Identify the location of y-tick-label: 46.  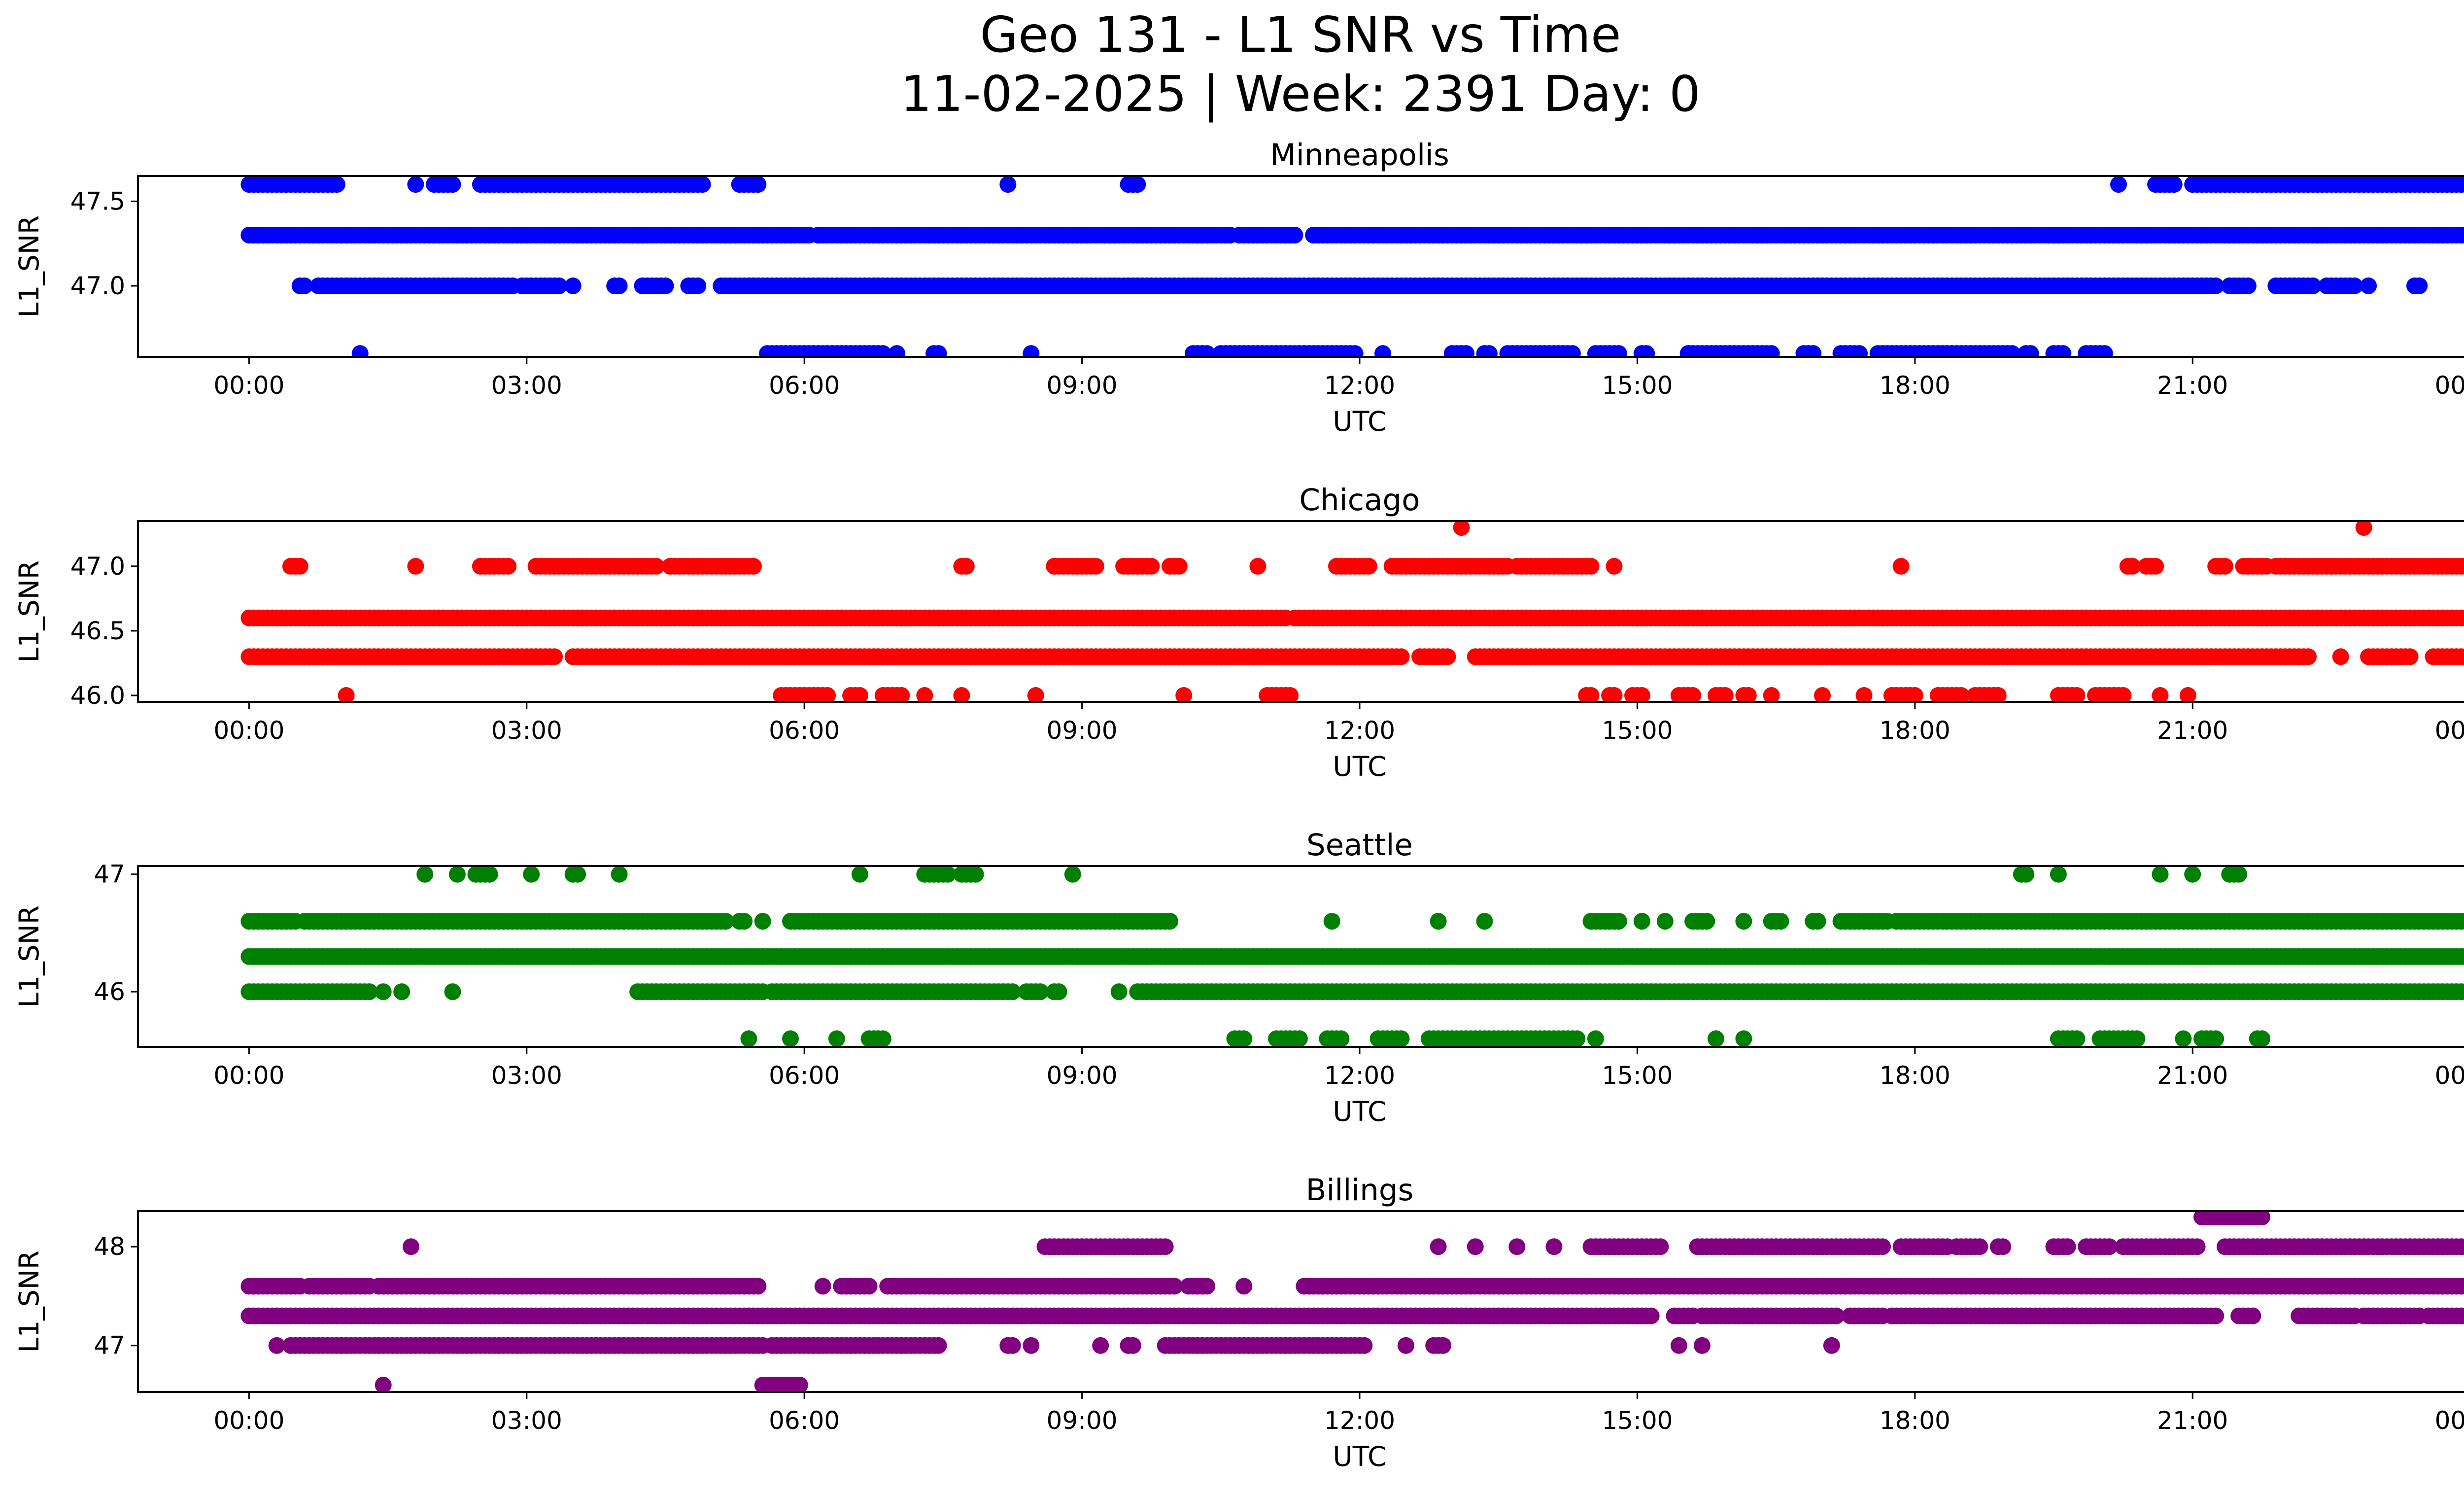
(109, 991).